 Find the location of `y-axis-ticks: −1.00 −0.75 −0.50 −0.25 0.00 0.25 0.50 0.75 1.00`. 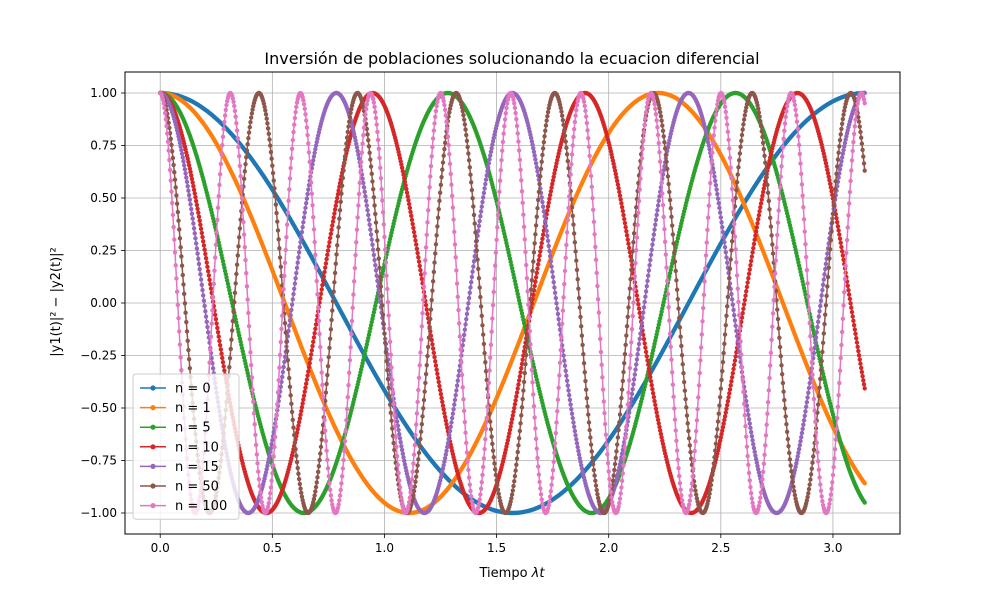

y-axis-ticks: −1.00 −0.75 −0.50 −0.25 0.00 0.25 0.50 0.75 1.00 is located at coordinates (102, 303).